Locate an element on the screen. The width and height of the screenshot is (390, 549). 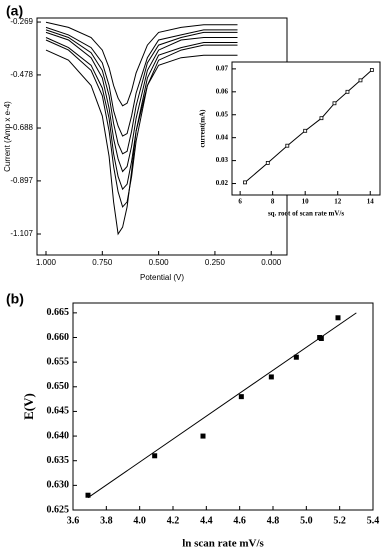
y-tick-label: -0.897 is located at coordinates (21, 180).